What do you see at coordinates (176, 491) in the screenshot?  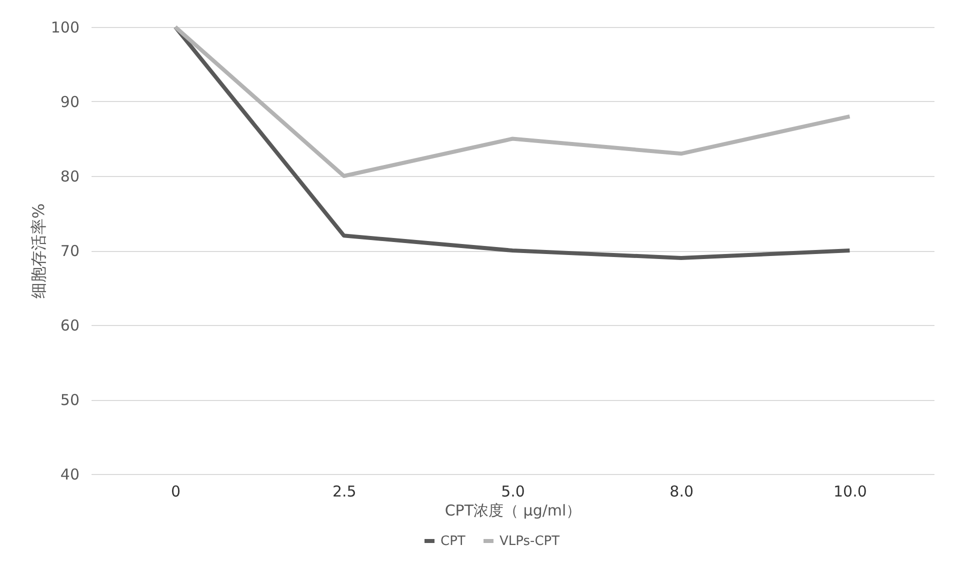 I see `x-tick-label: 0` at bounding box center [176, 491].